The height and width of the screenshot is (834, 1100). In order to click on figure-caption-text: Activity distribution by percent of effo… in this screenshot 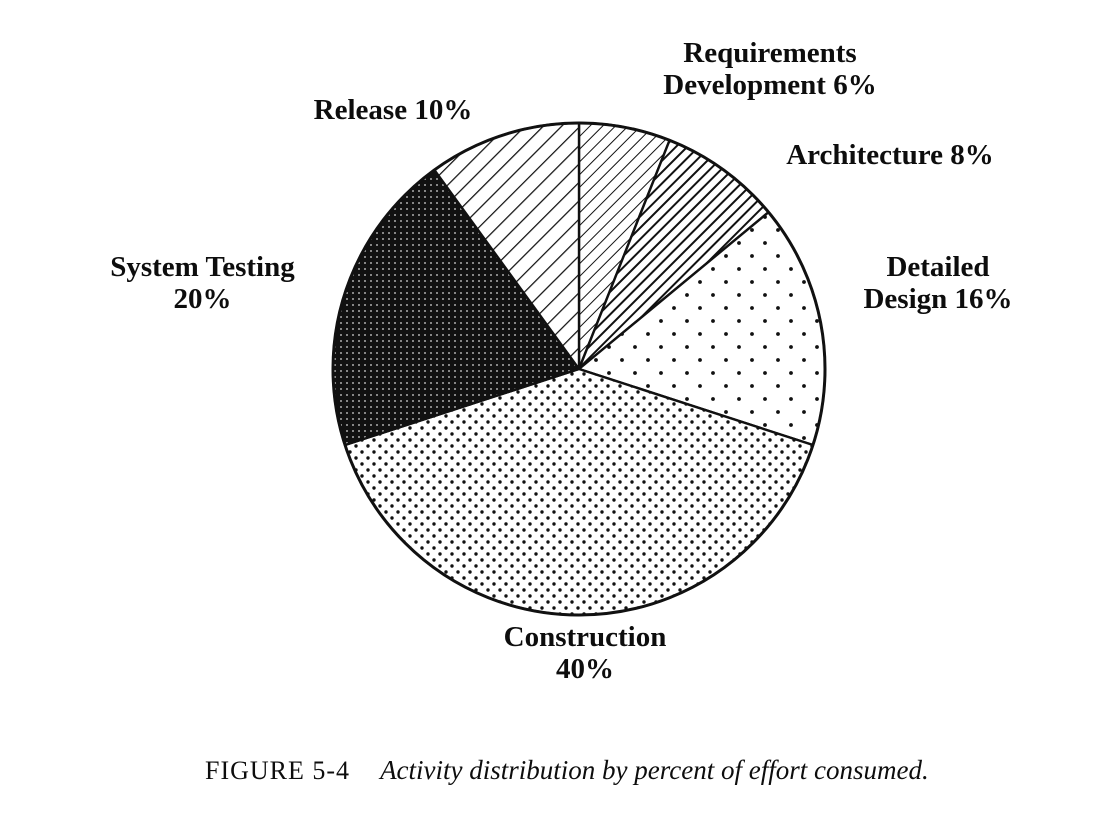, I will do `click(654, 770)`.